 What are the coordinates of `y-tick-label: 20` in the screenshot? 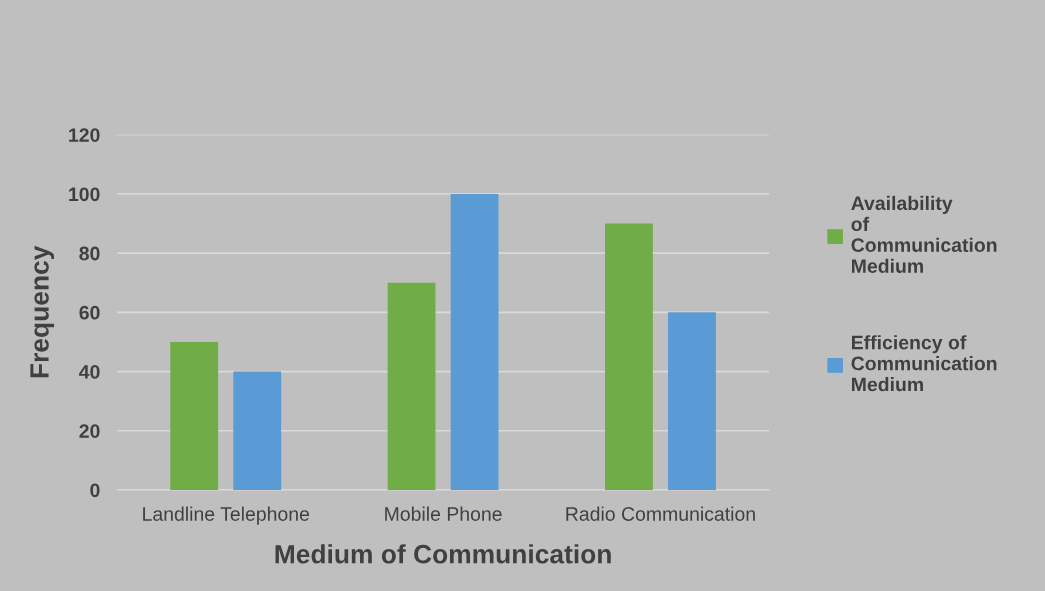 It's located at (89, 431).